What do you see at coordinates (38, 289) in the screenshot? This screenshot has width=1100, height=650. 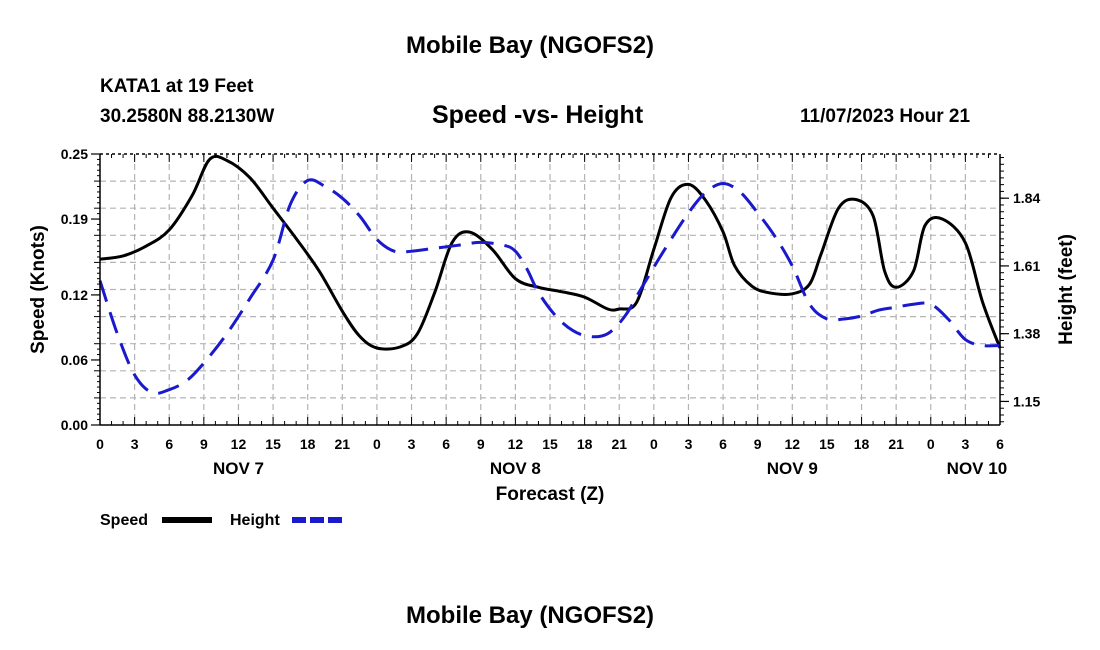 I see `y-axis-title-left: Speed (Knots)` at bounding box center [38, 289].